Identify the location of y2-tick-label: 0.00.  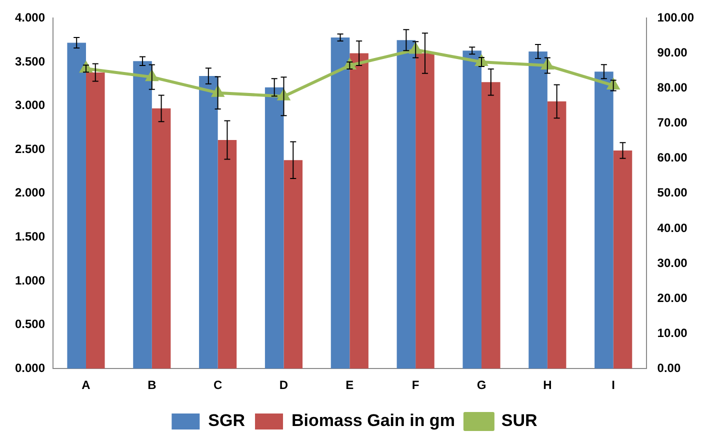
(669, 367).